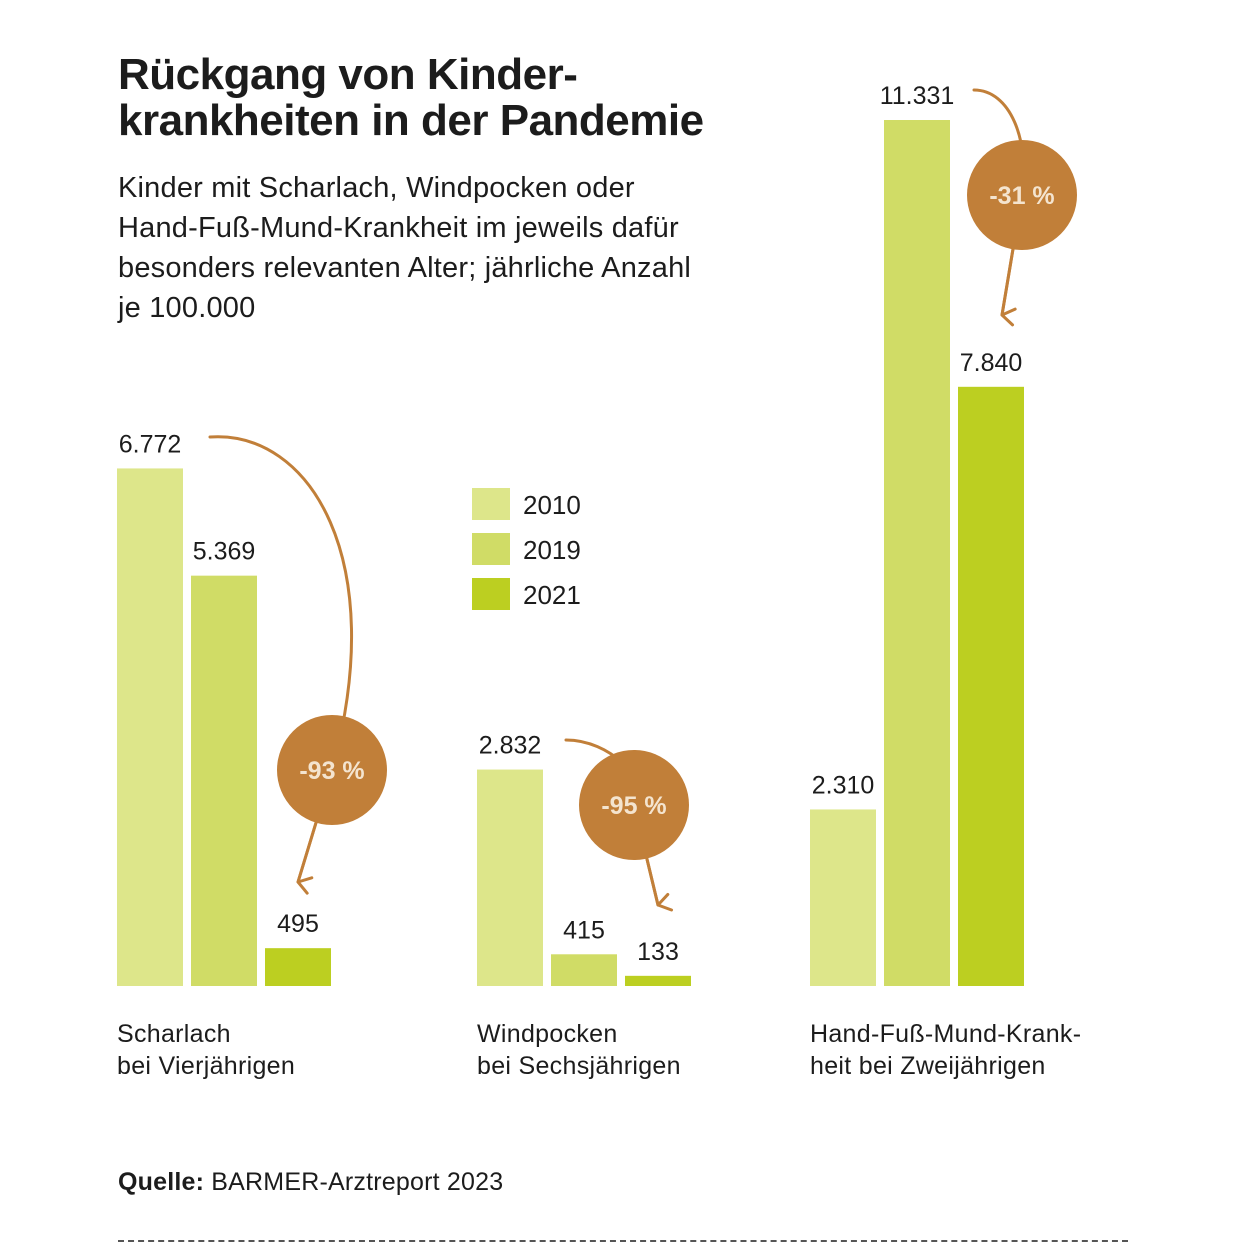  I want to click on source-text: BARMER-Arztreport 2023, so click(354, 1182).